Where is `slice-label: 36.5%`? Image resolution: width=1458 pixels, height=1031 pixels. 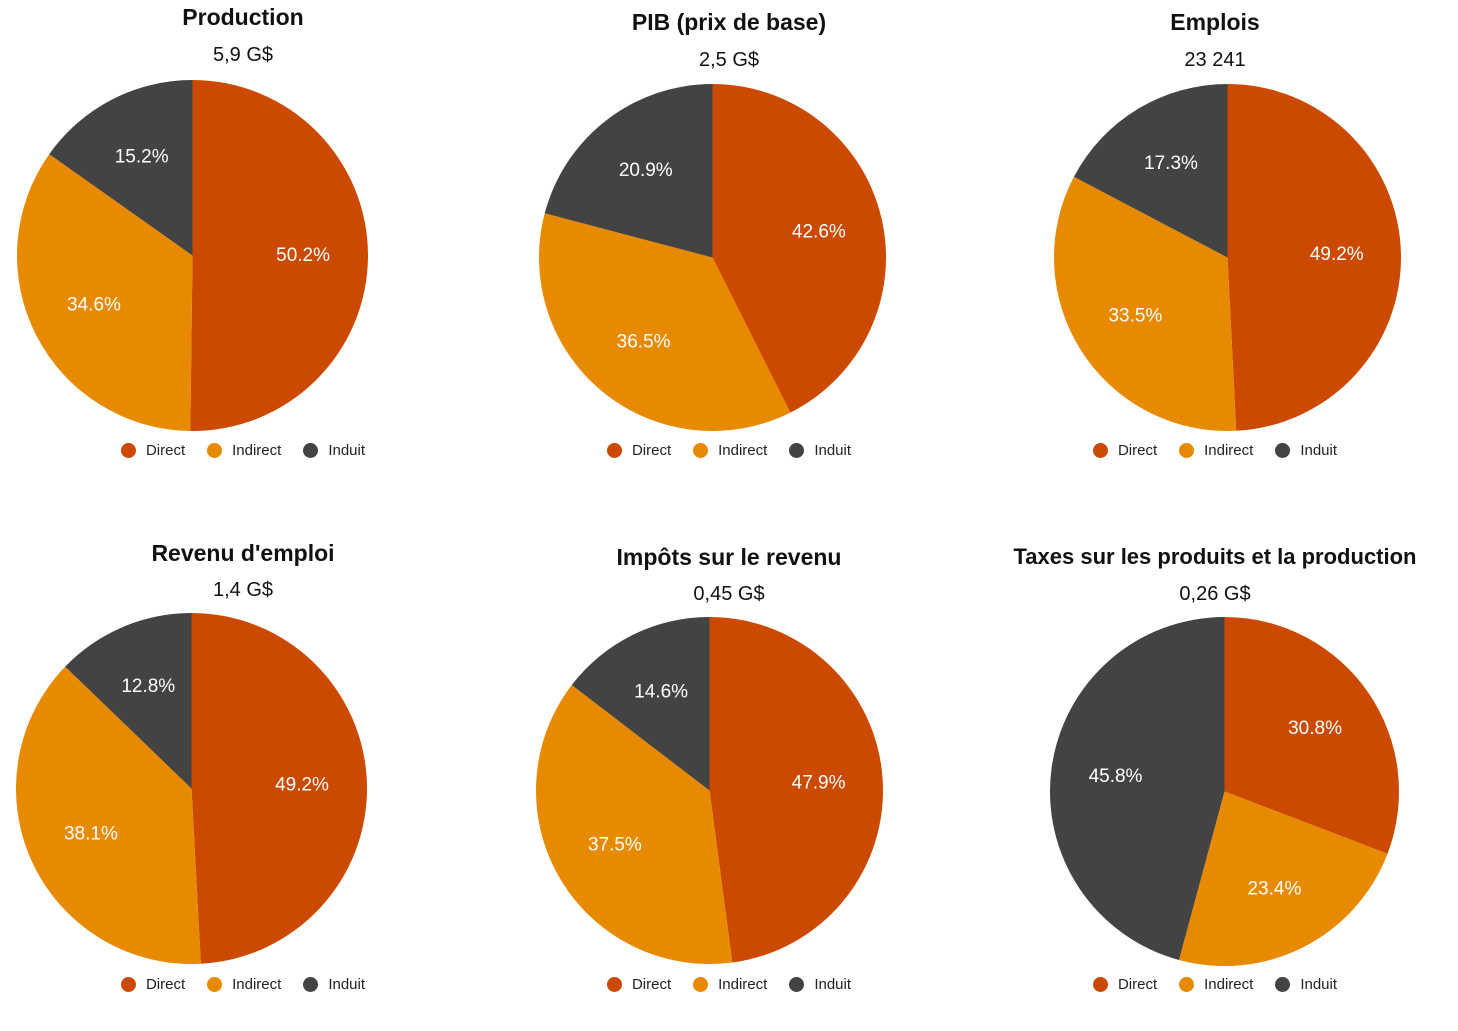
slice-label: 36.5% is located at coordinates (644, 341).